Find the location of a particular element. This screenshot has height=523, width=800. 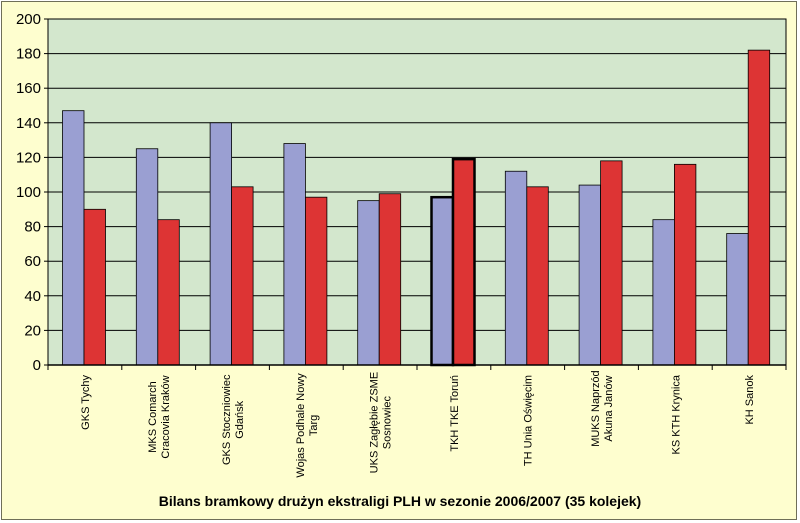

category-label-line: GKS Stoczniowiec is located at coordinates (227, 419).